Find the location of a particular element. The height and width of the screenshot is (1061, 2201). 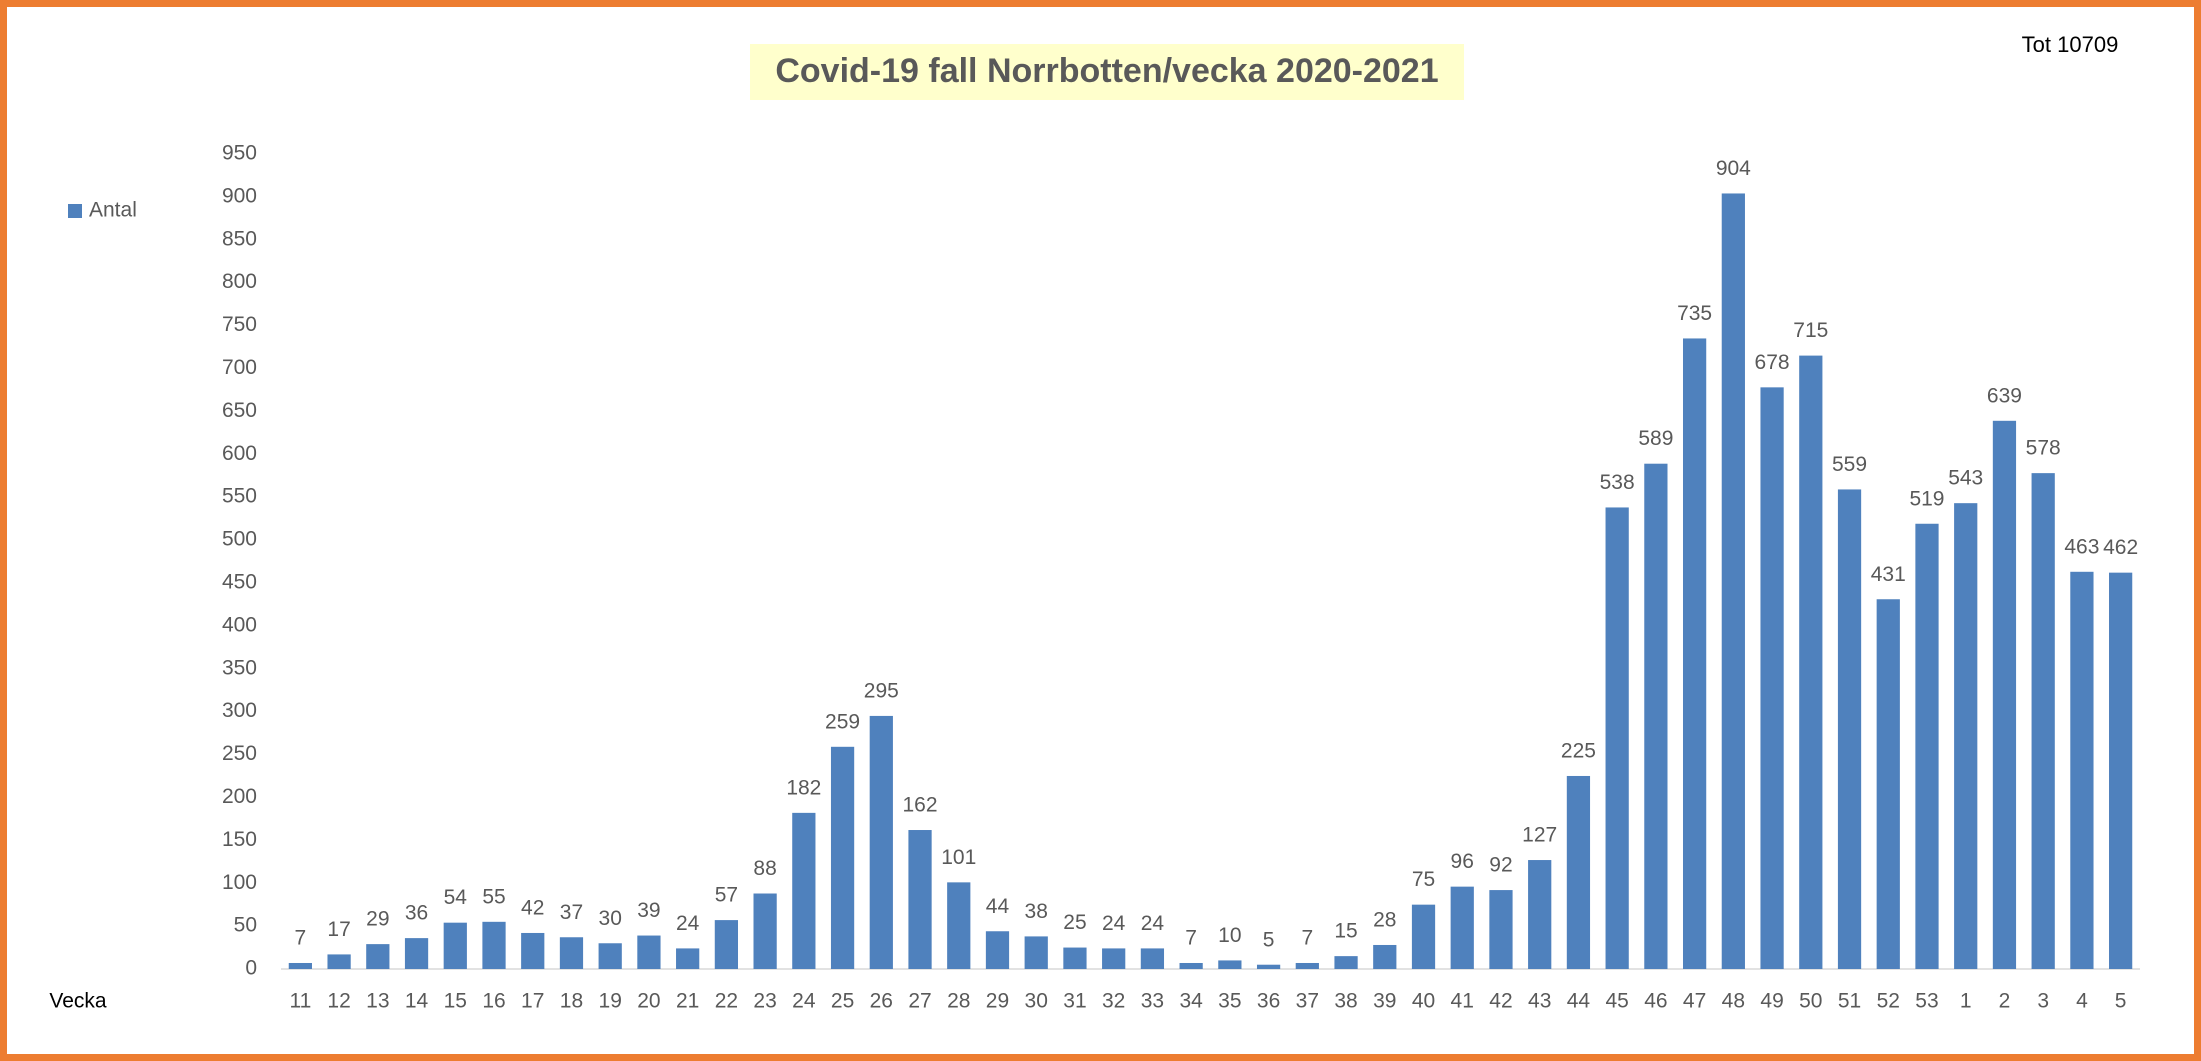

data-label: 578 is located at coordinates (2043, 448).